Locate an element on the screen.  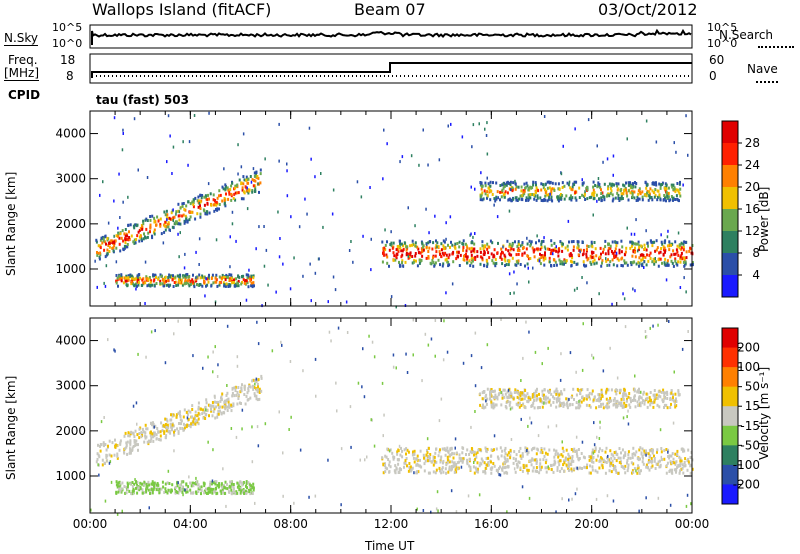
colorbar-tick-label: 8 is located at coordinates (756, 253).